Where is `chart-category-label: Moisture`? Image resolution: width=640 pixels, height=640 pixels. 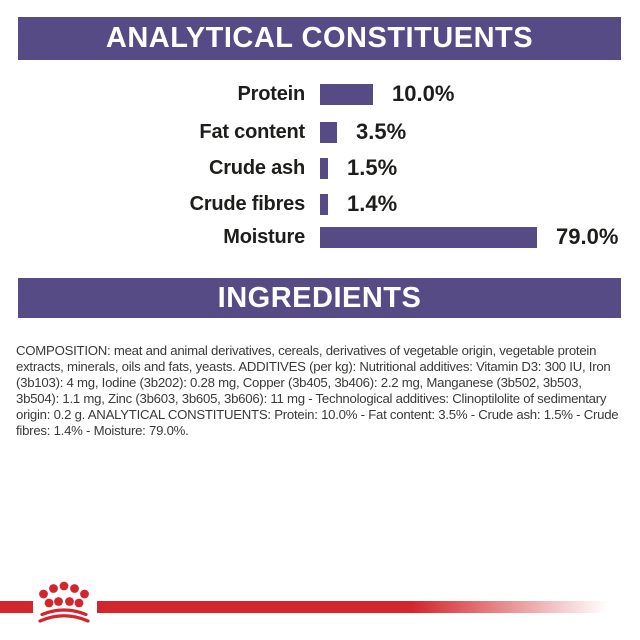 chart-category-label: Moisture is located at coordinates (264, 236).